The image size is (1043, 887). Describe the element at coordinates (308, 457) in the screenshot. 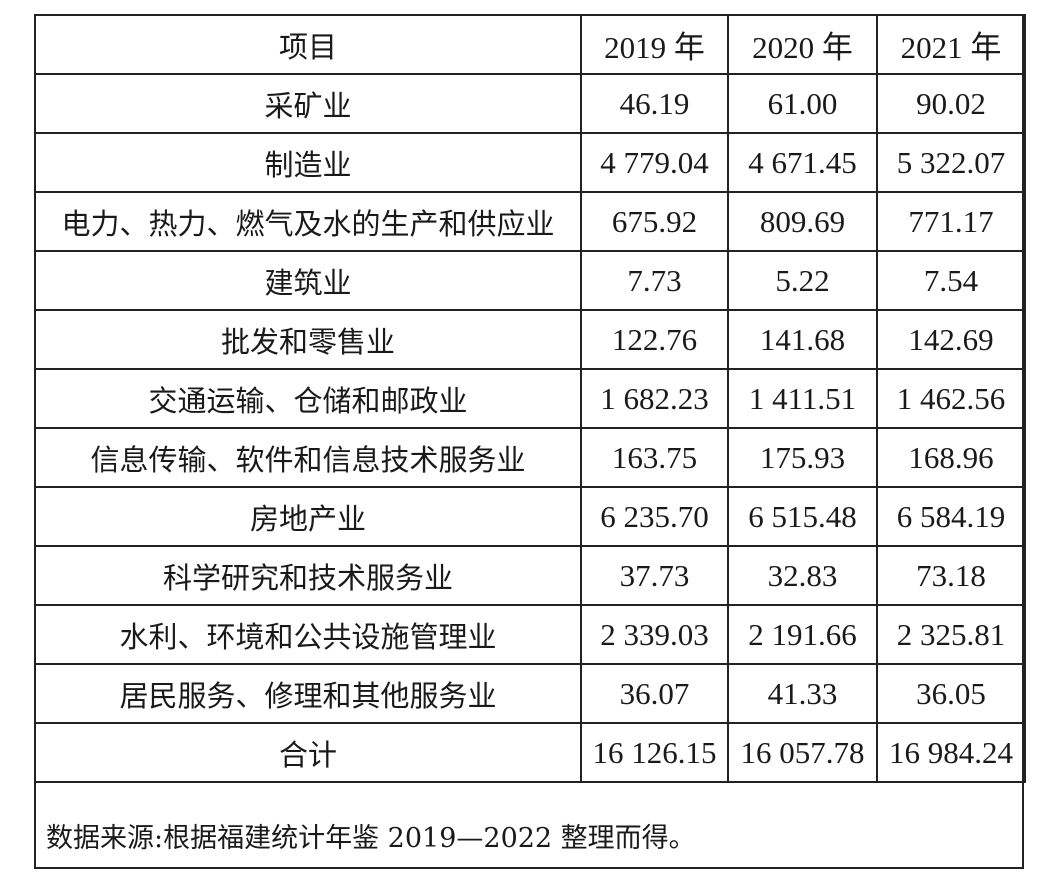

I see `row-item-label: 信息传输、软件和信息技术服务业` at that location.